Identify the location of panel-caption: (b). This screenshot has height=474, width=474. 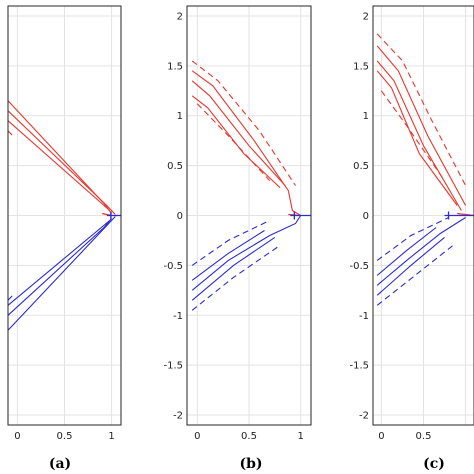
(250, 464).